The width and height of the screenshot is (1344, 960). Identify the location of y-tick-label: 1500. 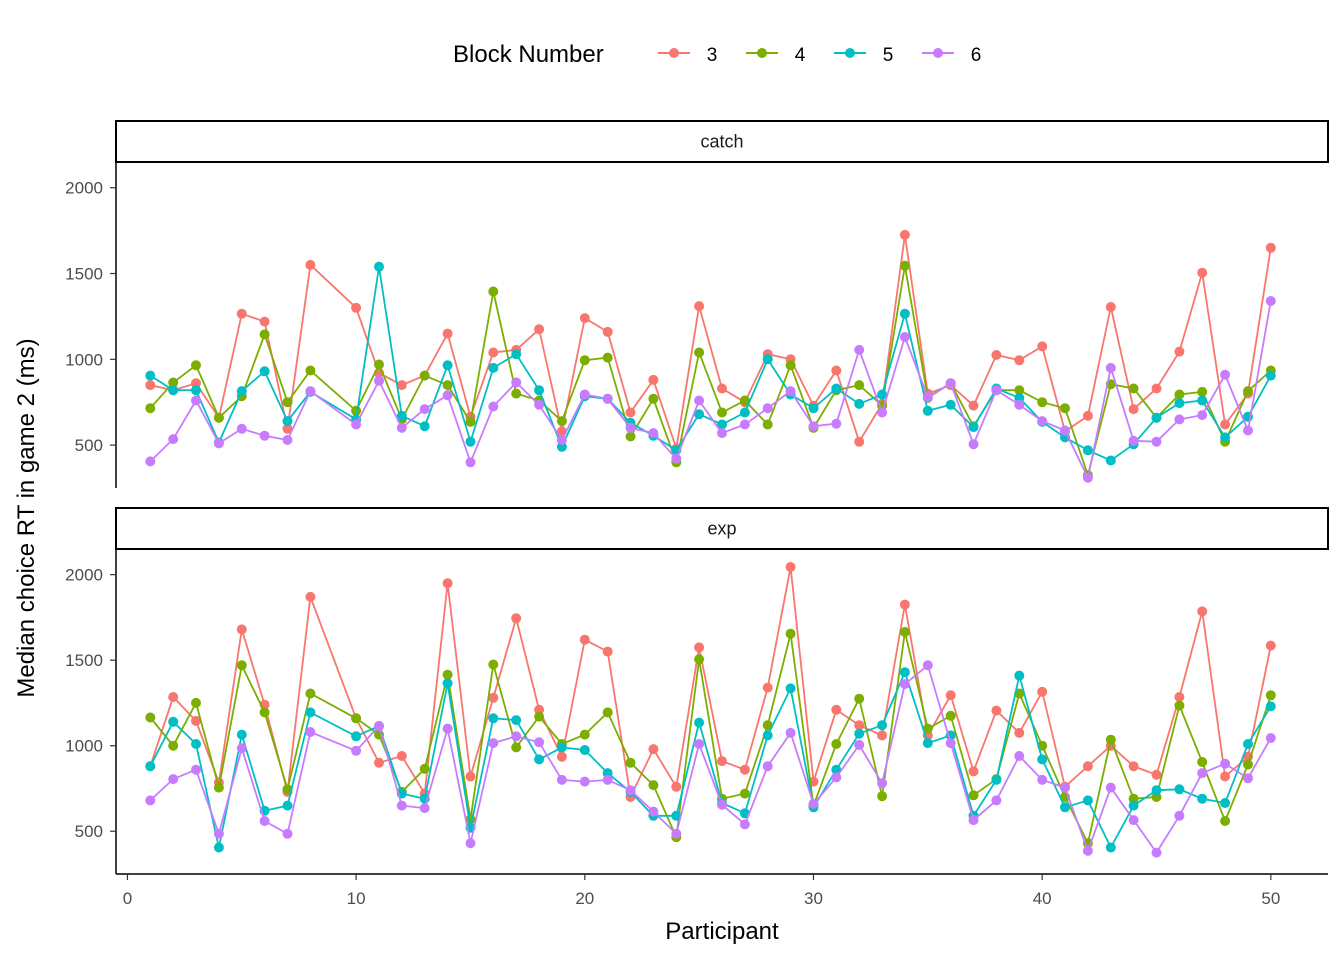
(84, 274).